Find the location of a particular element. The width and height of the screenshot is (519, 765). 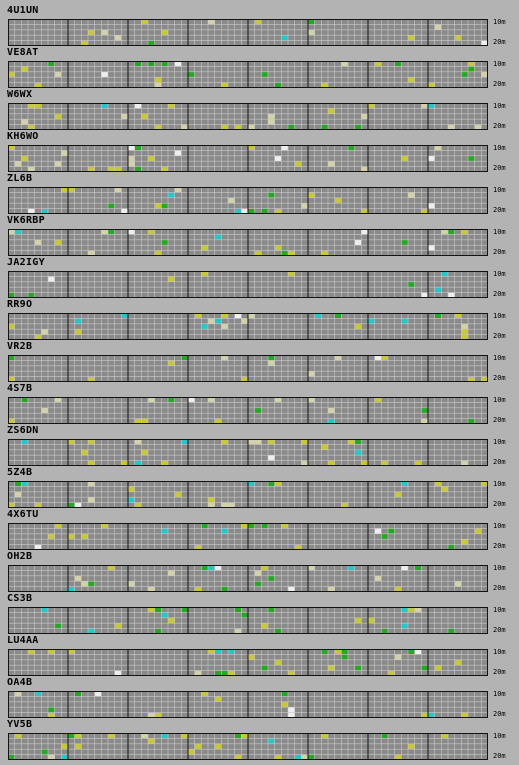

station-callsign: KH6WO is located at coordinates (23, 136).